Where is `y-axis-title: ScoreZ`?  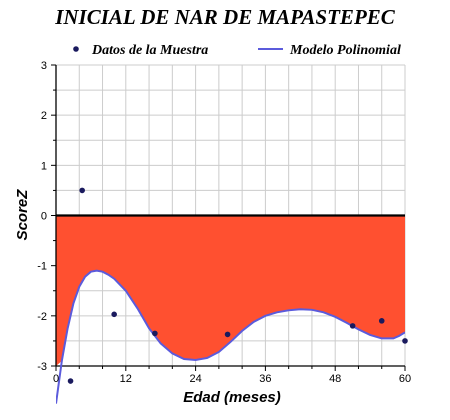 y-axis-title: ScoreZ is located at coordinates (22, 215).